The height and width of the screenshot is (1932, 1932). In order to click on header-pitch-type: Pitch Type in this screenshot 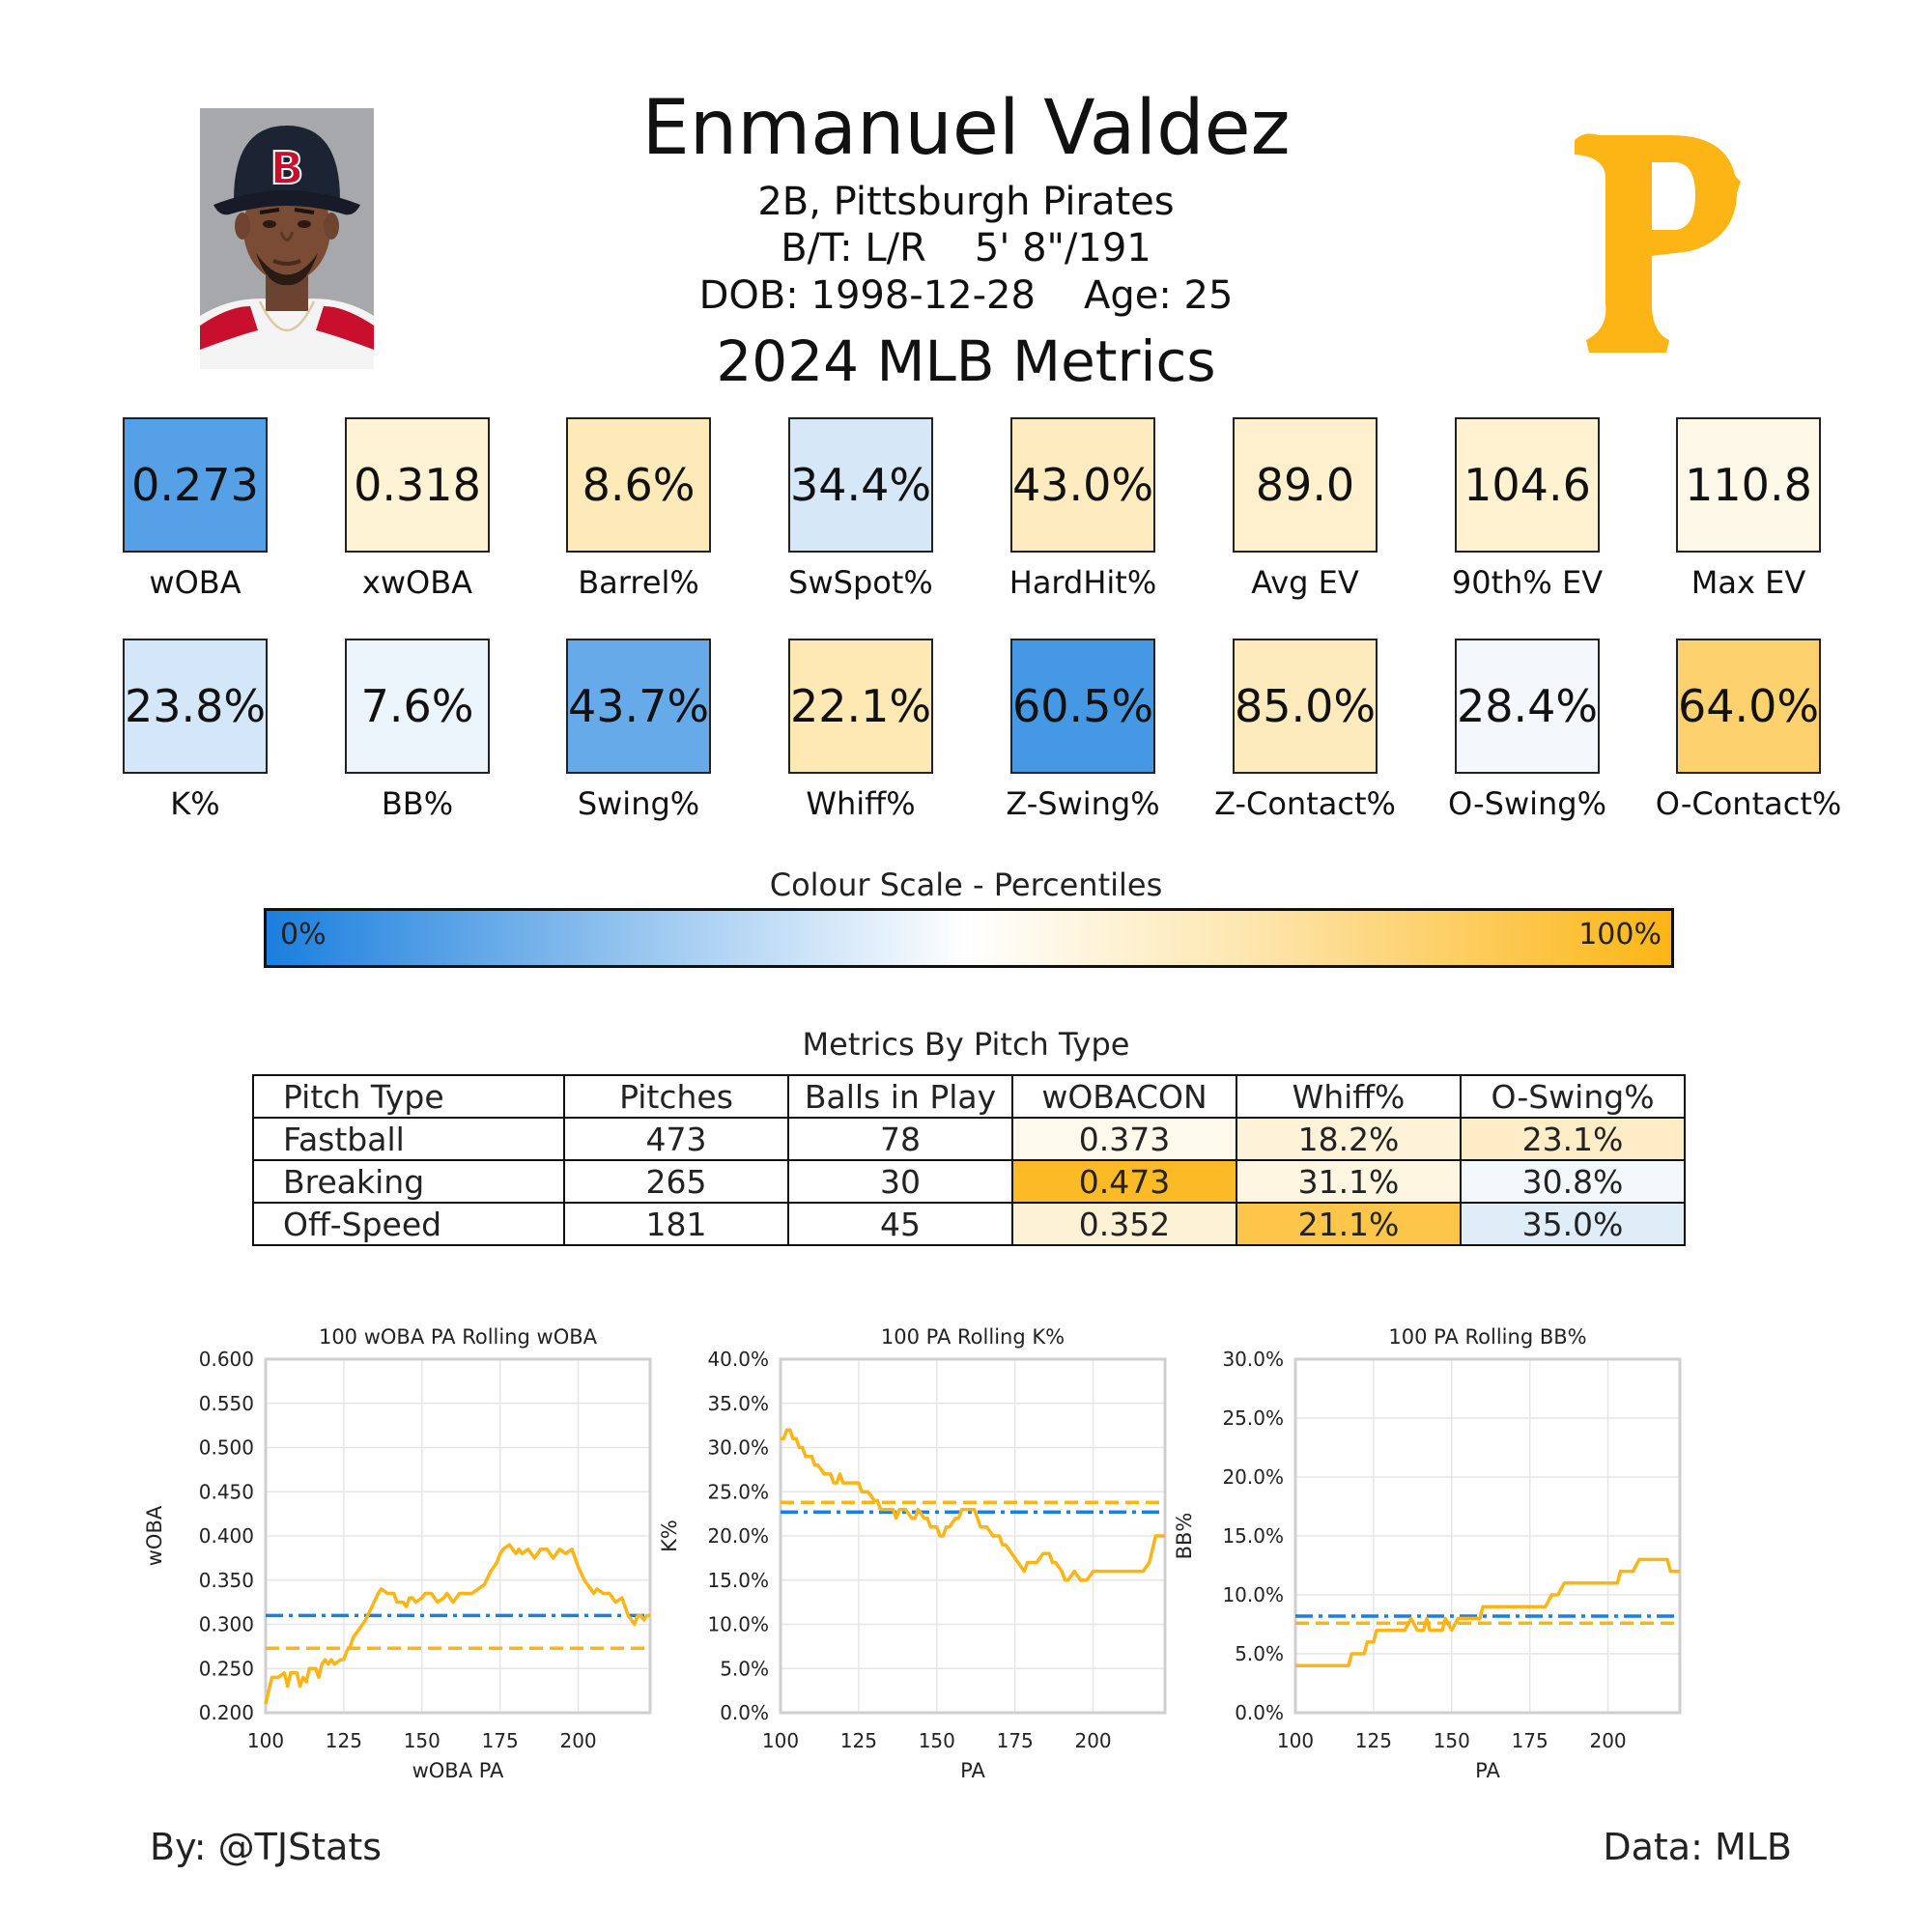, I will do `click(408, 1096)`.